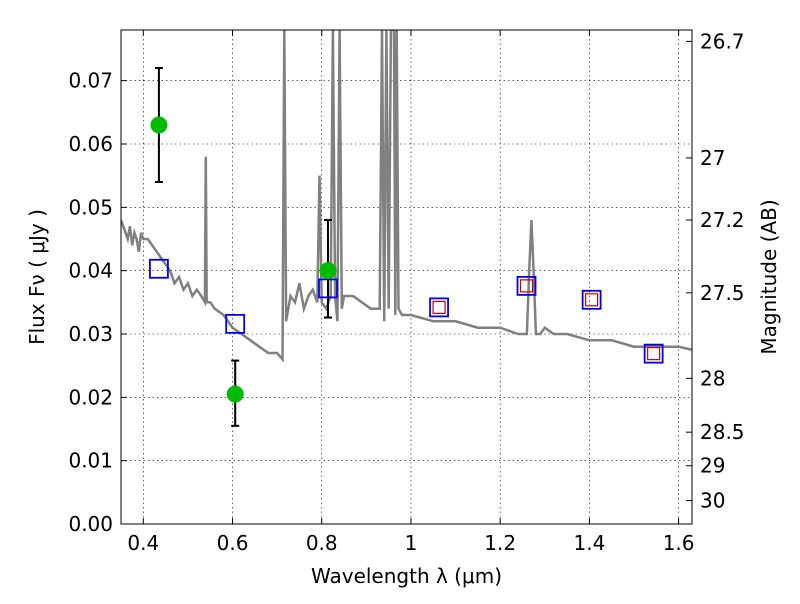  Describe the element at coordinates (233, 543) in the screenshot. I see `x-tick-label: 0.6` at that location.